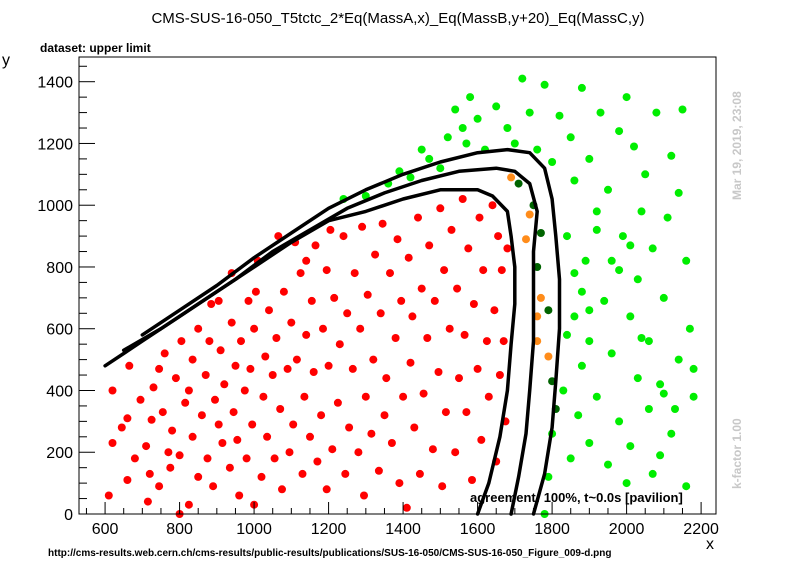  Describe the element at coordinates (576, 497) in the screenshot. I see `agreement-annotation: agreement: 100%, t~0.0s [pavilion]` at that location.